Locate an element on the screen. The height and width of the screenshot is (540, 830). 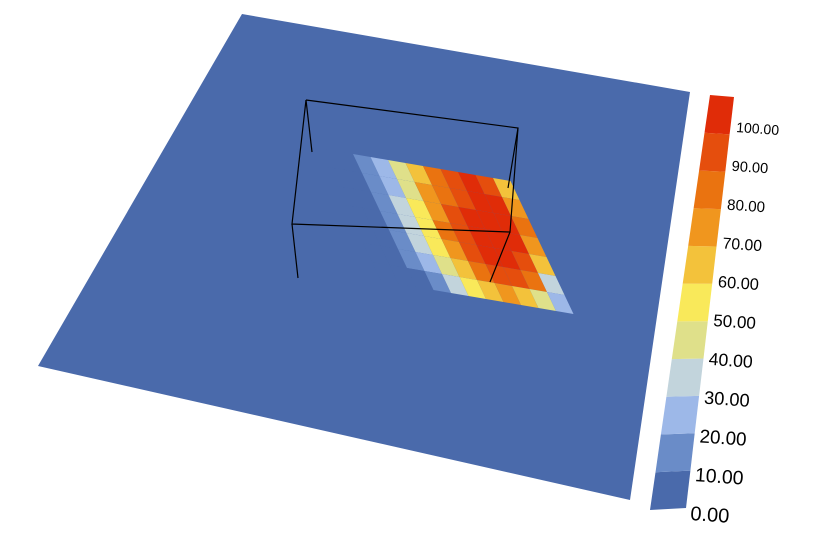
colorbar-tick-label: 40.00 is located at coordinates (731, 360).